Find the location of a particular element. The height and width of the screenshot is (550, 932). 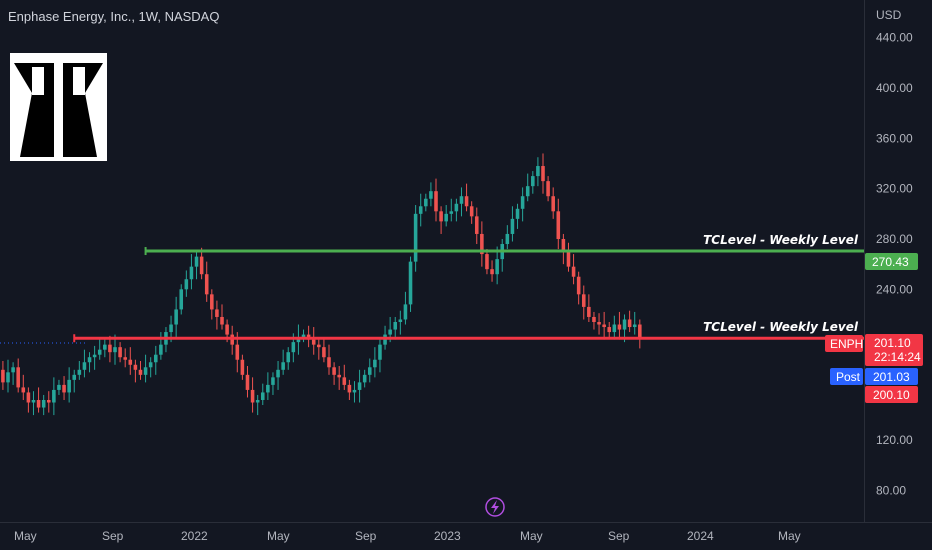

countdown-text: 22:14:24 is located at coordinates (897, 357).